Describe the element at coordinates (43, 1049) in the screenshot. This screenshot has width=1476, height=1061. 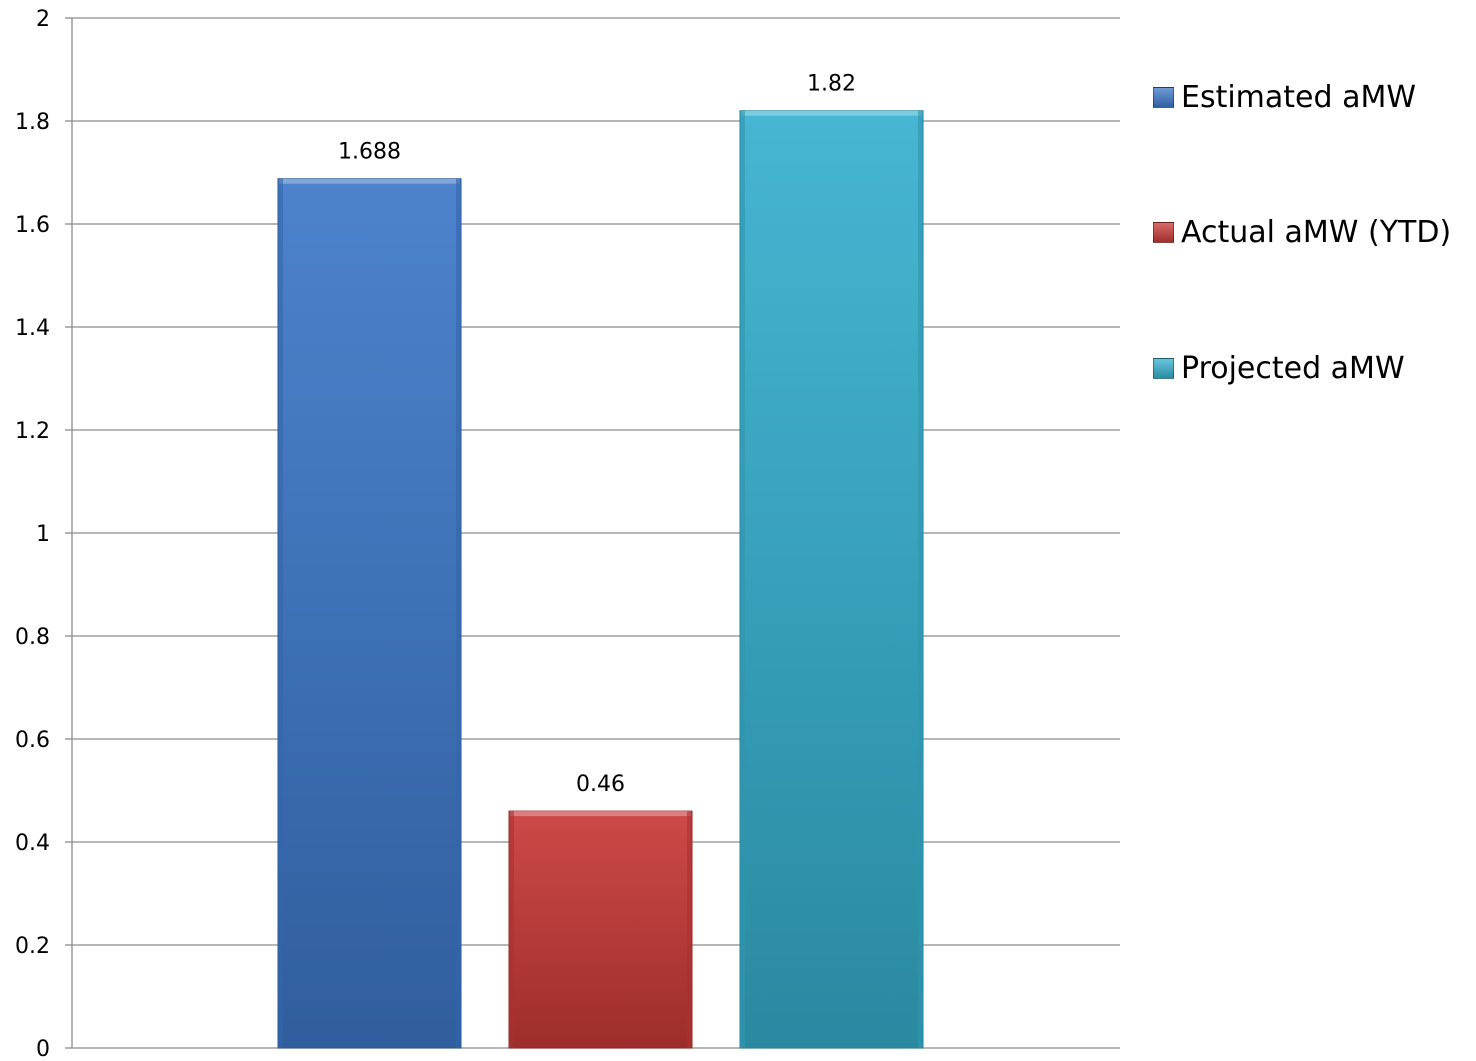
I see `y-tick-label: 0` at that location.